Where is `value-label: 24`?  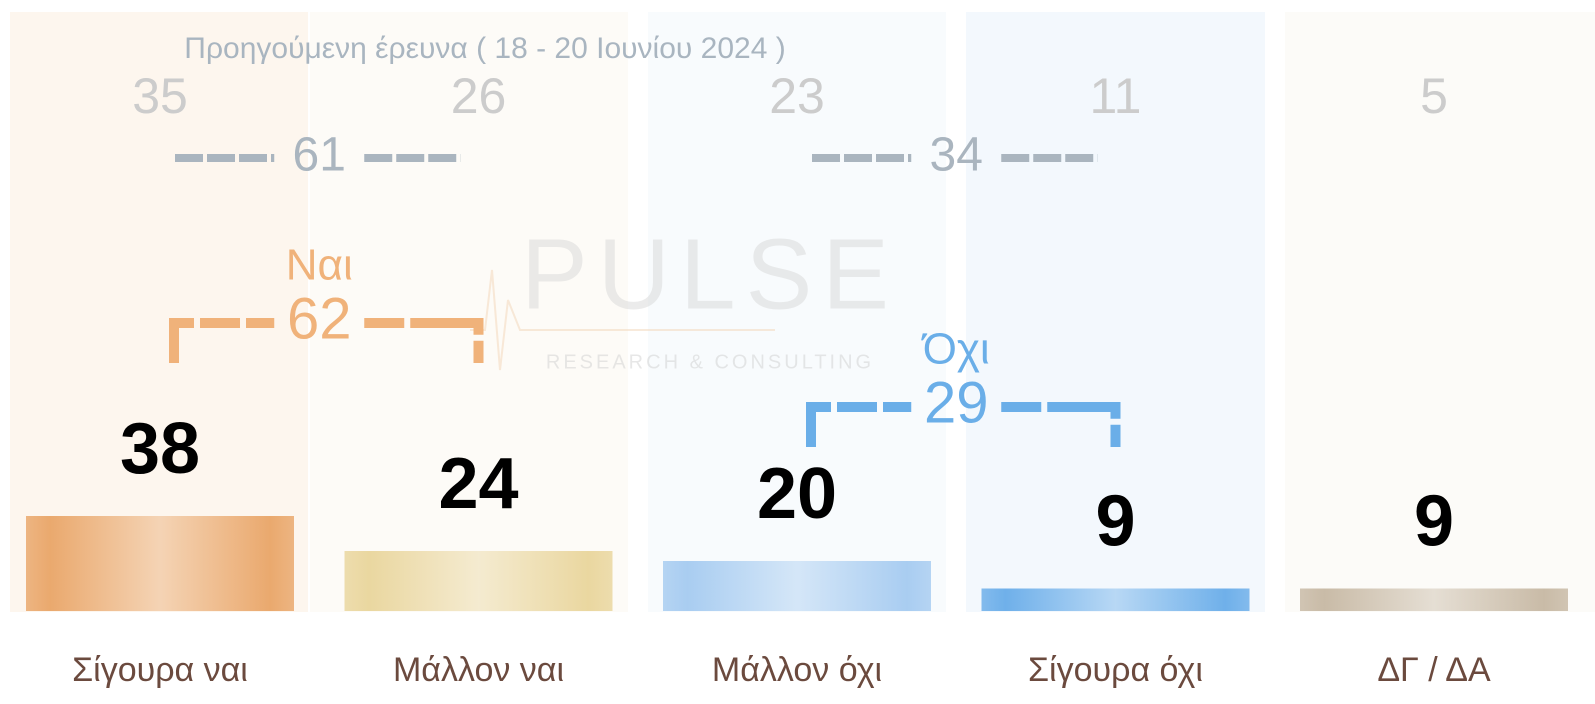 value-label: 24 is located at coordinates (478, 484).